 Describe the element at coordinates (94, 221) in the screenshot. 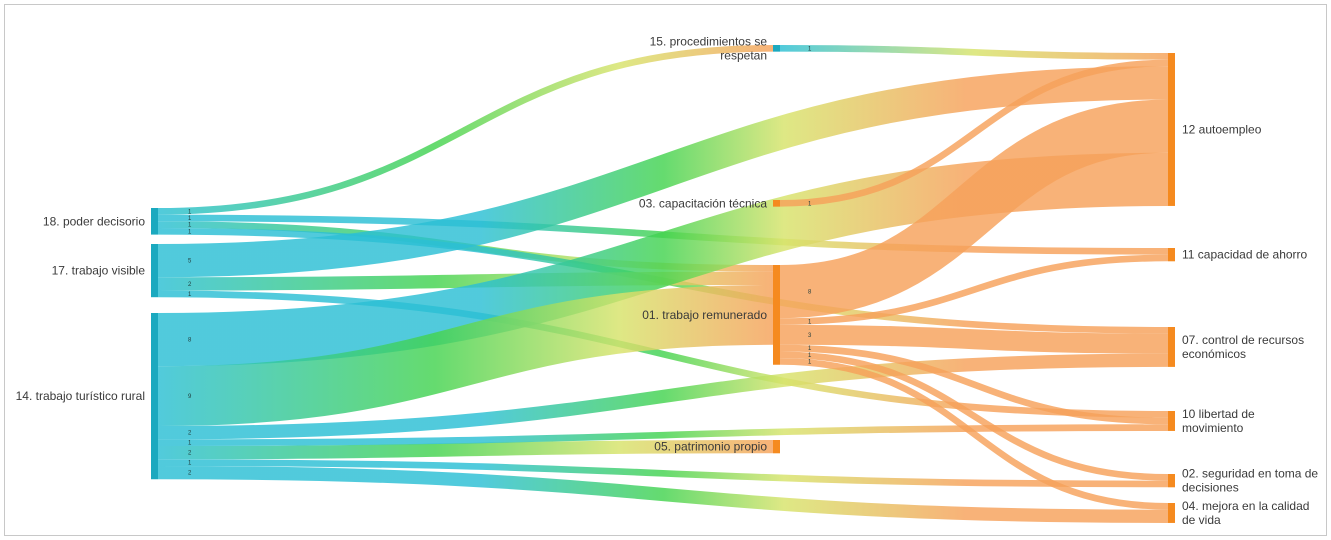

I see `node-label-n18: 18. poder decisorio` at that location.